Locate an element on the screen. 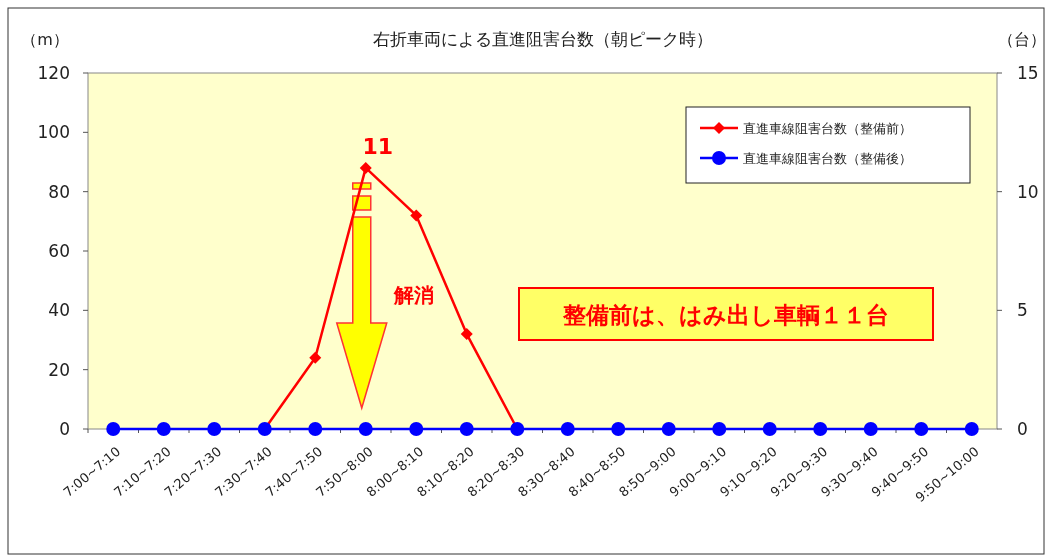  y-tick-label: 0 is located at coordinates (64, 429).